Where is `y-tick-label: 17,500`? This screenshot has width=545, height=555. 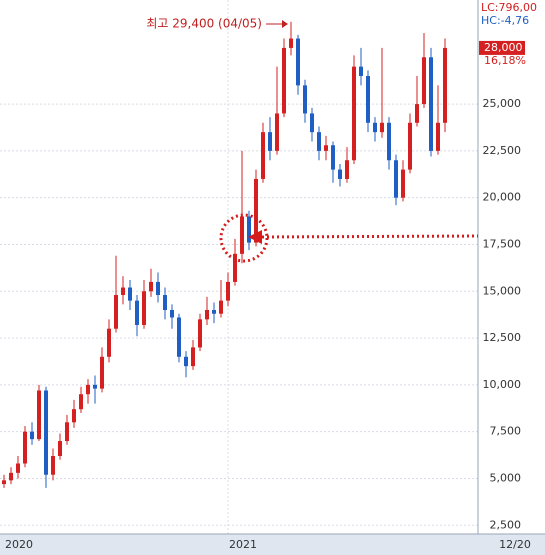 y-tick-label: 17,500 is located at coordinates (502, 243).